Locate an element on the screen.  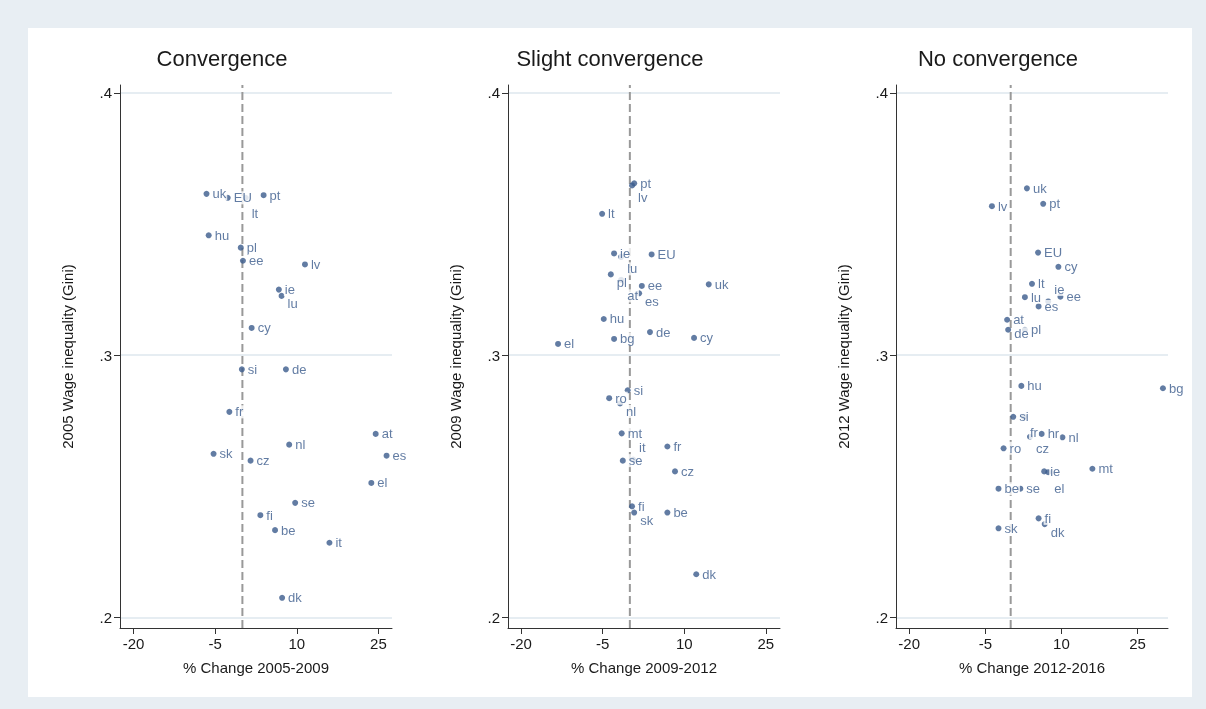
y-axis-title: 2012 Wage inequality (Gini) is located at coordinates (843, 356).